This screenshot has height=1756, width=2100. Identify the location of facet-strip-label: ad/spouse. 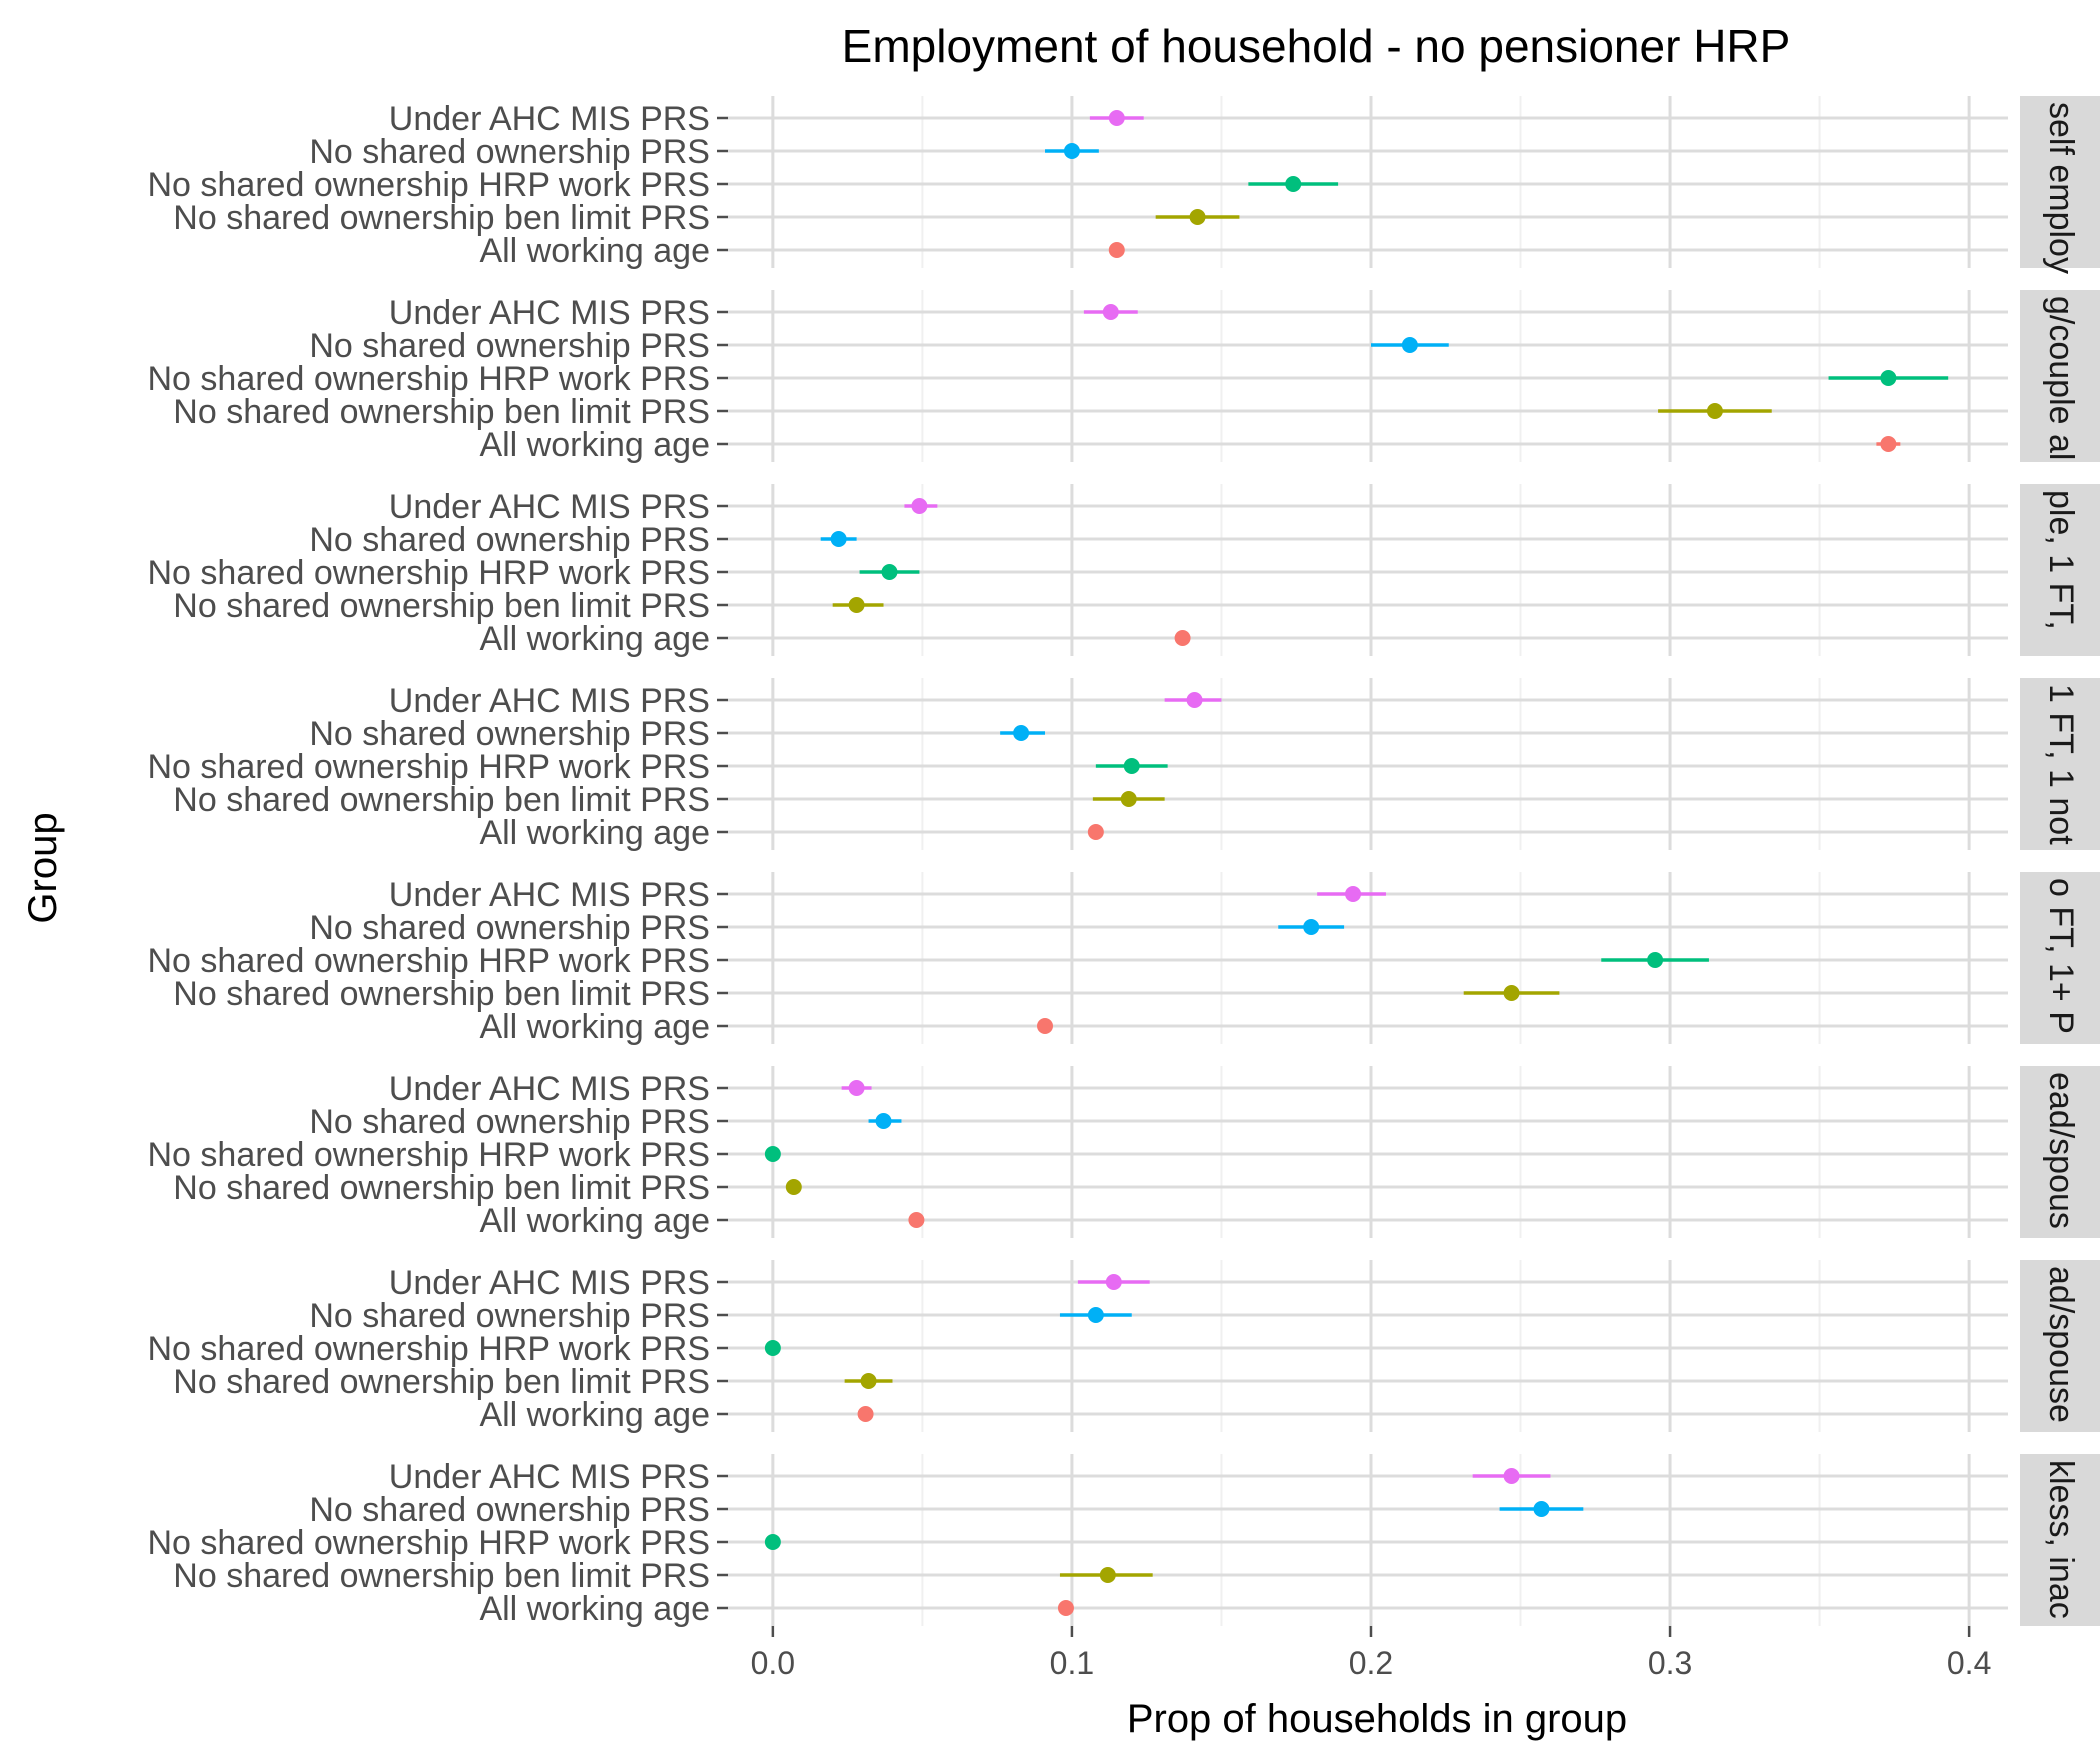
(2061, 1344).